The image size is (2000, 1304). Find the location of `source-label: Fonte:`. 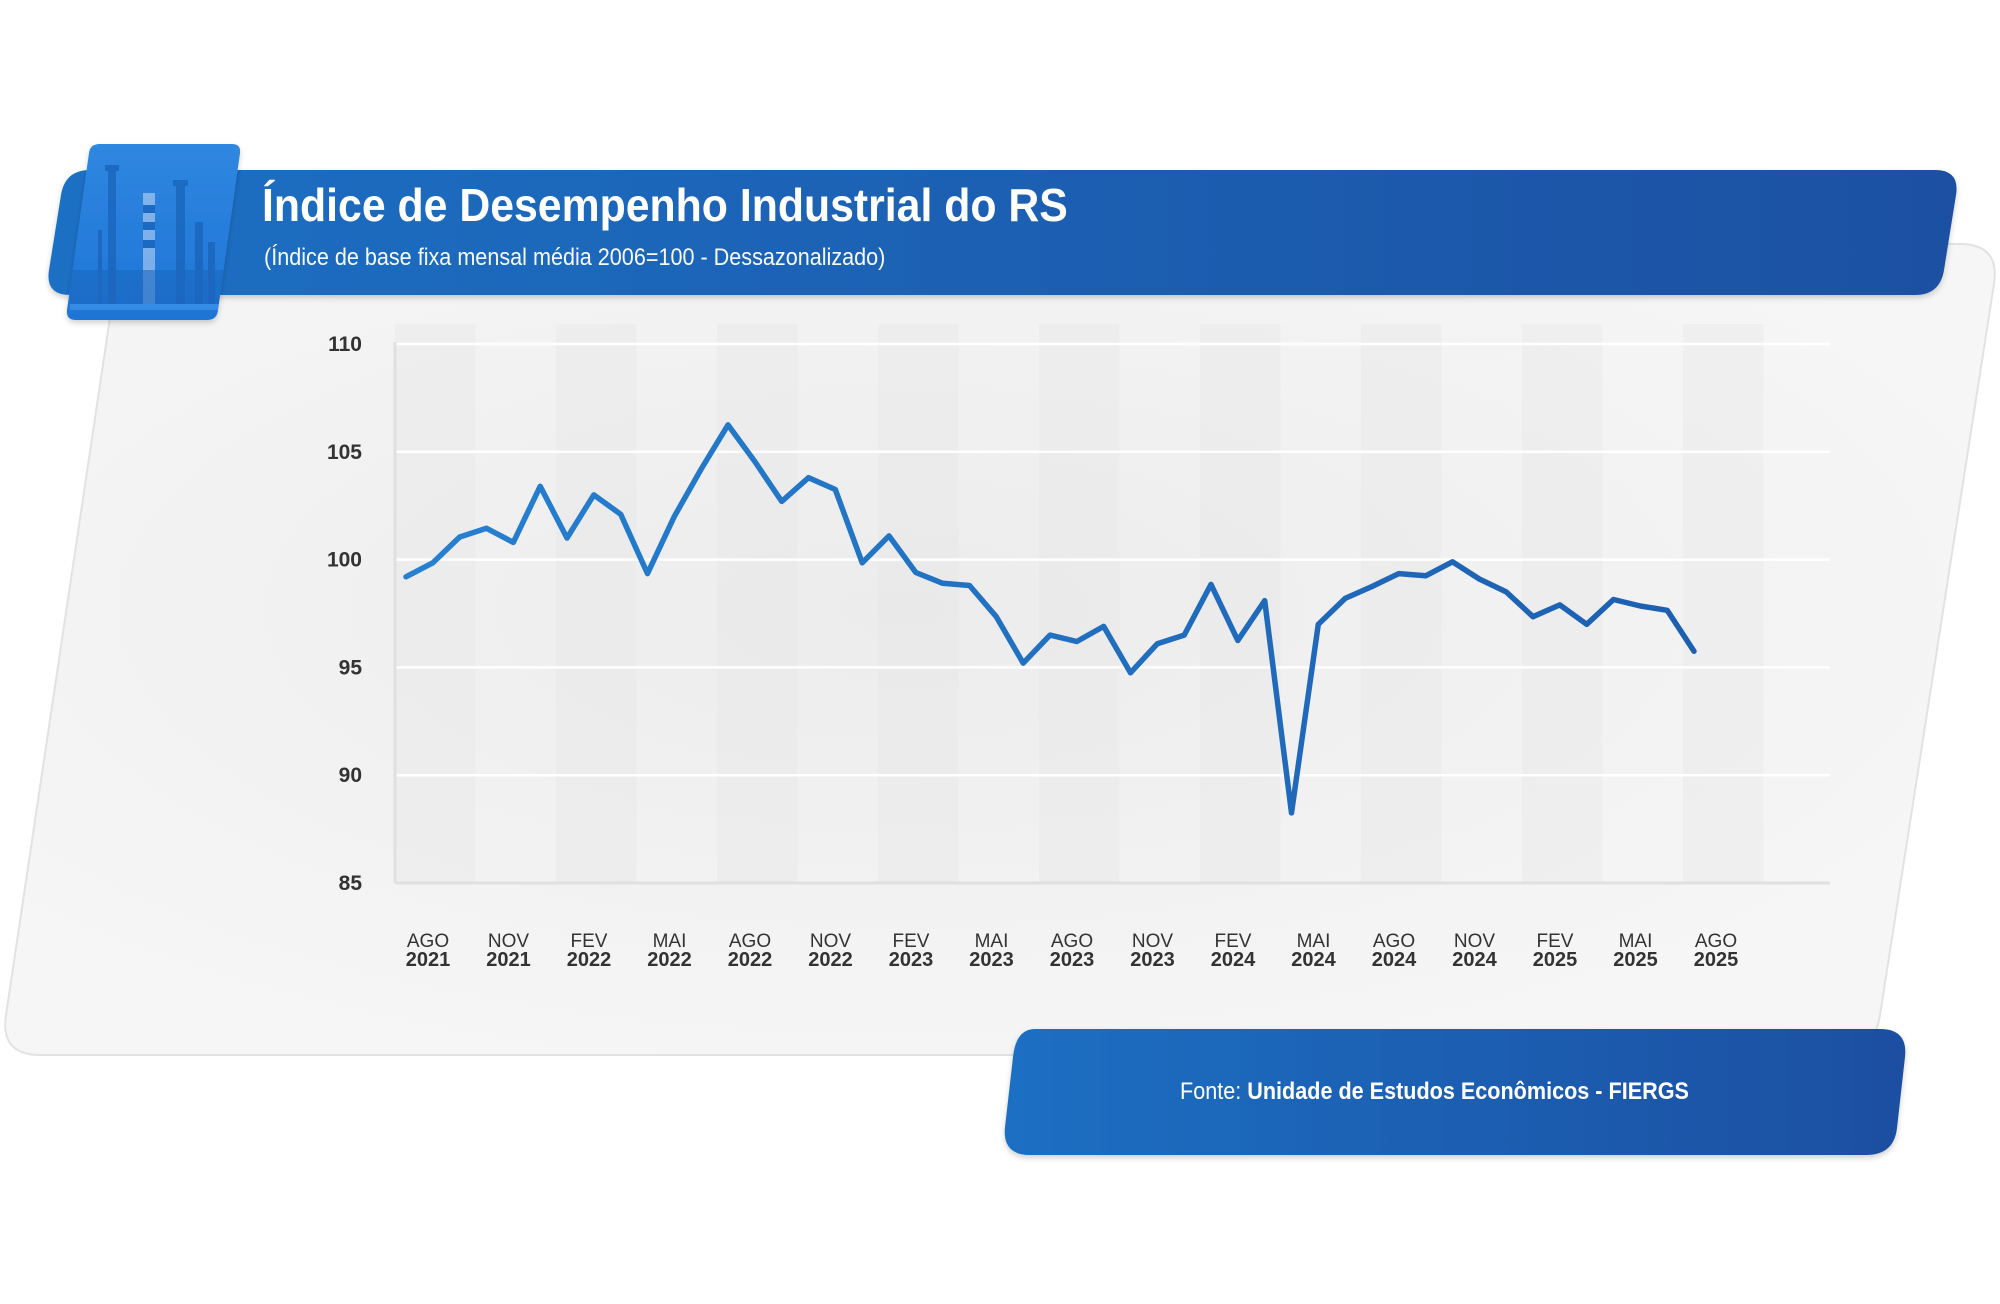

source-label: Fonte: is located at coordinates (1211, 1091).